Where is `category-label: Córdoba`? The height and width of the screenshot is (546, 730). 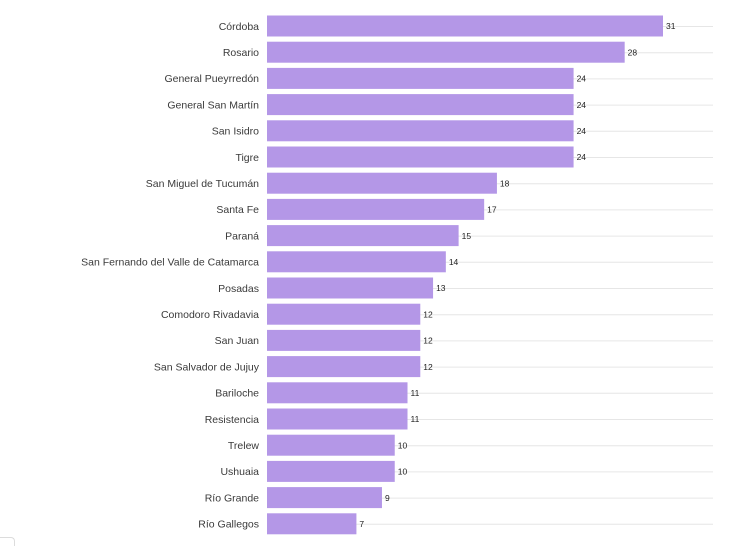 category-label: Córdoba is located at coordinates (239, 27).